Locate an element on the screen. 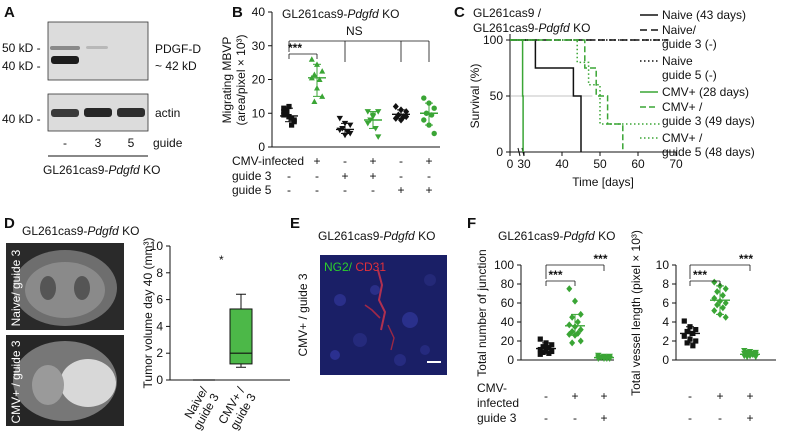 The image size is (791, 441). pdgfd-label: PDGF-D is located at coordinates (178, 49).